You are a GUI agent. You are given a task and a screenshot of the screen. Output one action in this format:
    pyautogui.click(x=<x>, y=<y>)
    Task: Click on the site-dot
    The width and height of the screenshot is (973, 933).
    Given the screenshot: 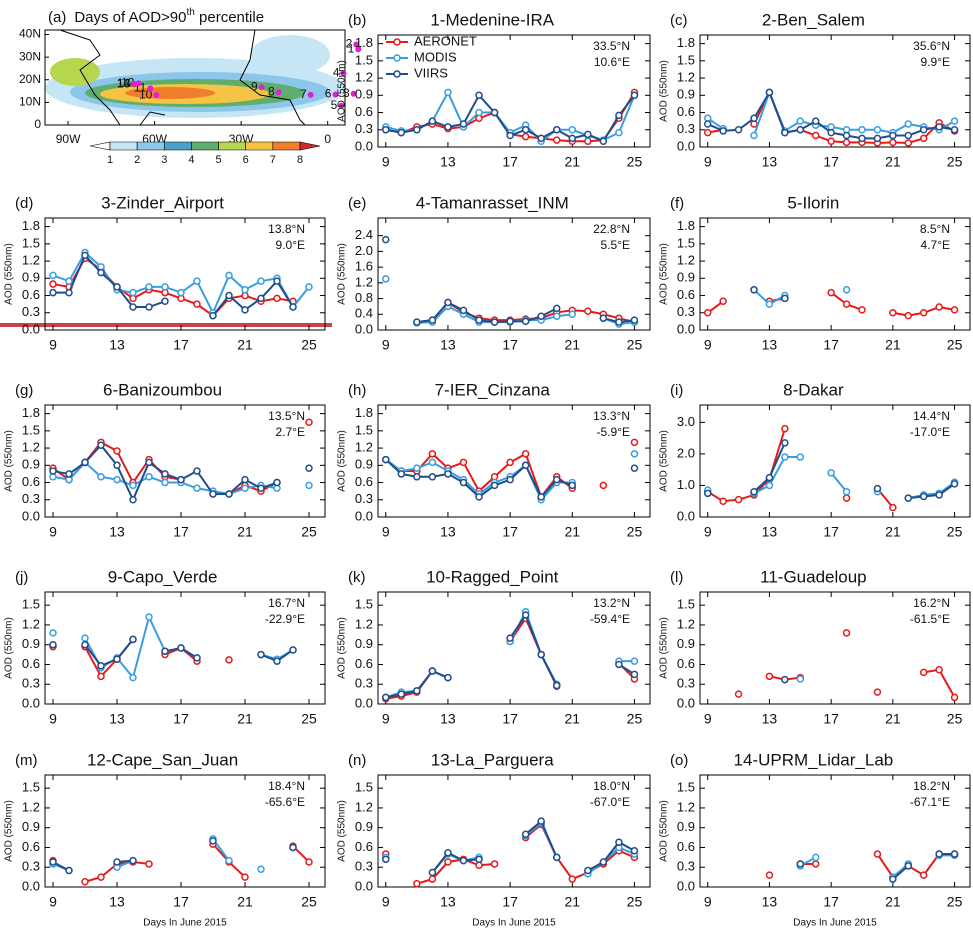 What is the action you would take?
    pyautogui.click(x=150, y=88)
    